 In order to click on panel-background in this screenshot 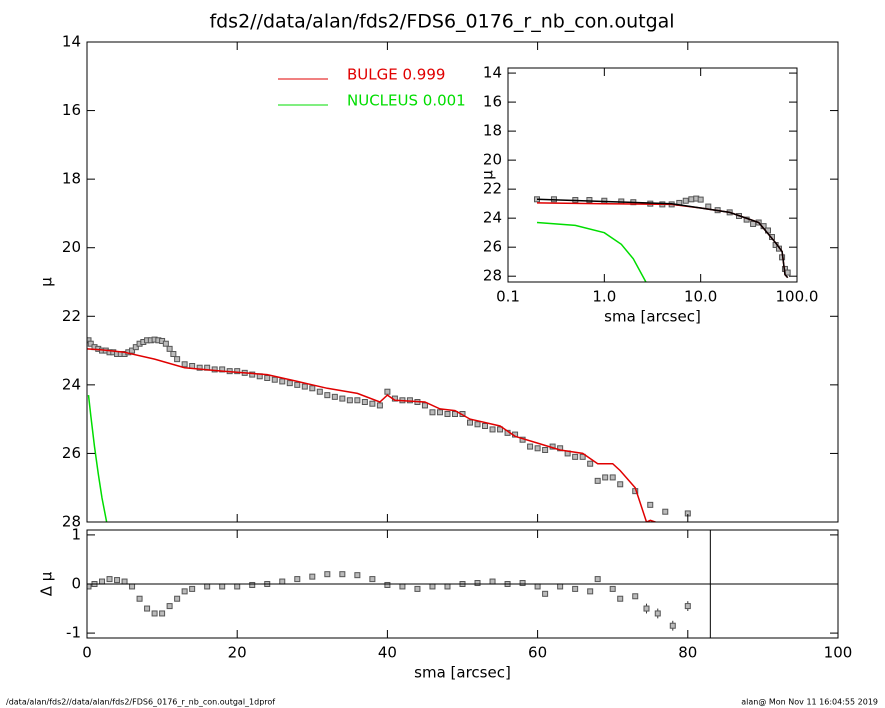, I will do `click(652, 175)`.